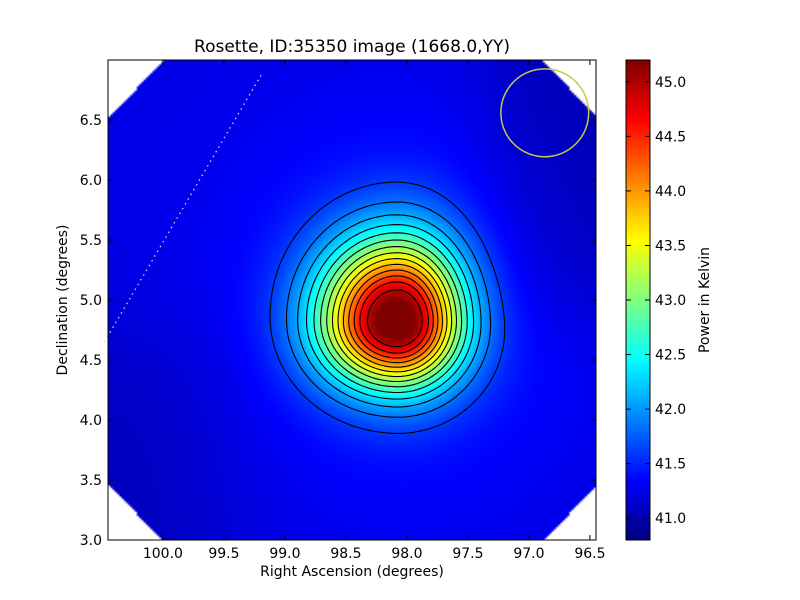  I want to click on colorbar-tick-label: 41.5, so click(670, 465).